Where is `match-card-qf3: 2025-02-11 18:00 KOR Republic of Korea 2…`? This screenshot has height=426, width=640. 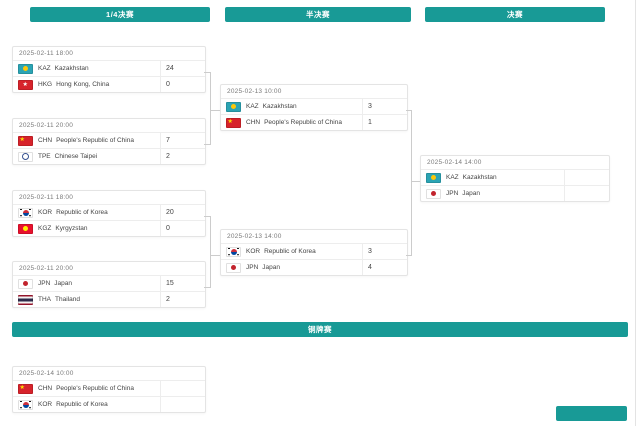 match-card-qf3: 2025-02-11 18:00 KOR Republic of Korea 2… is located at coordinates (109, 213).